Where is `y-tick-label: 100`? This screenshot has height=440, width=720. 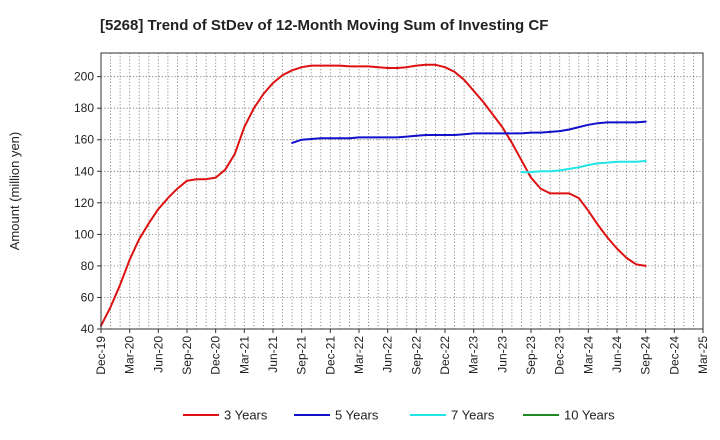 y-tick-label: 100 is located at coordinates (84, 234).